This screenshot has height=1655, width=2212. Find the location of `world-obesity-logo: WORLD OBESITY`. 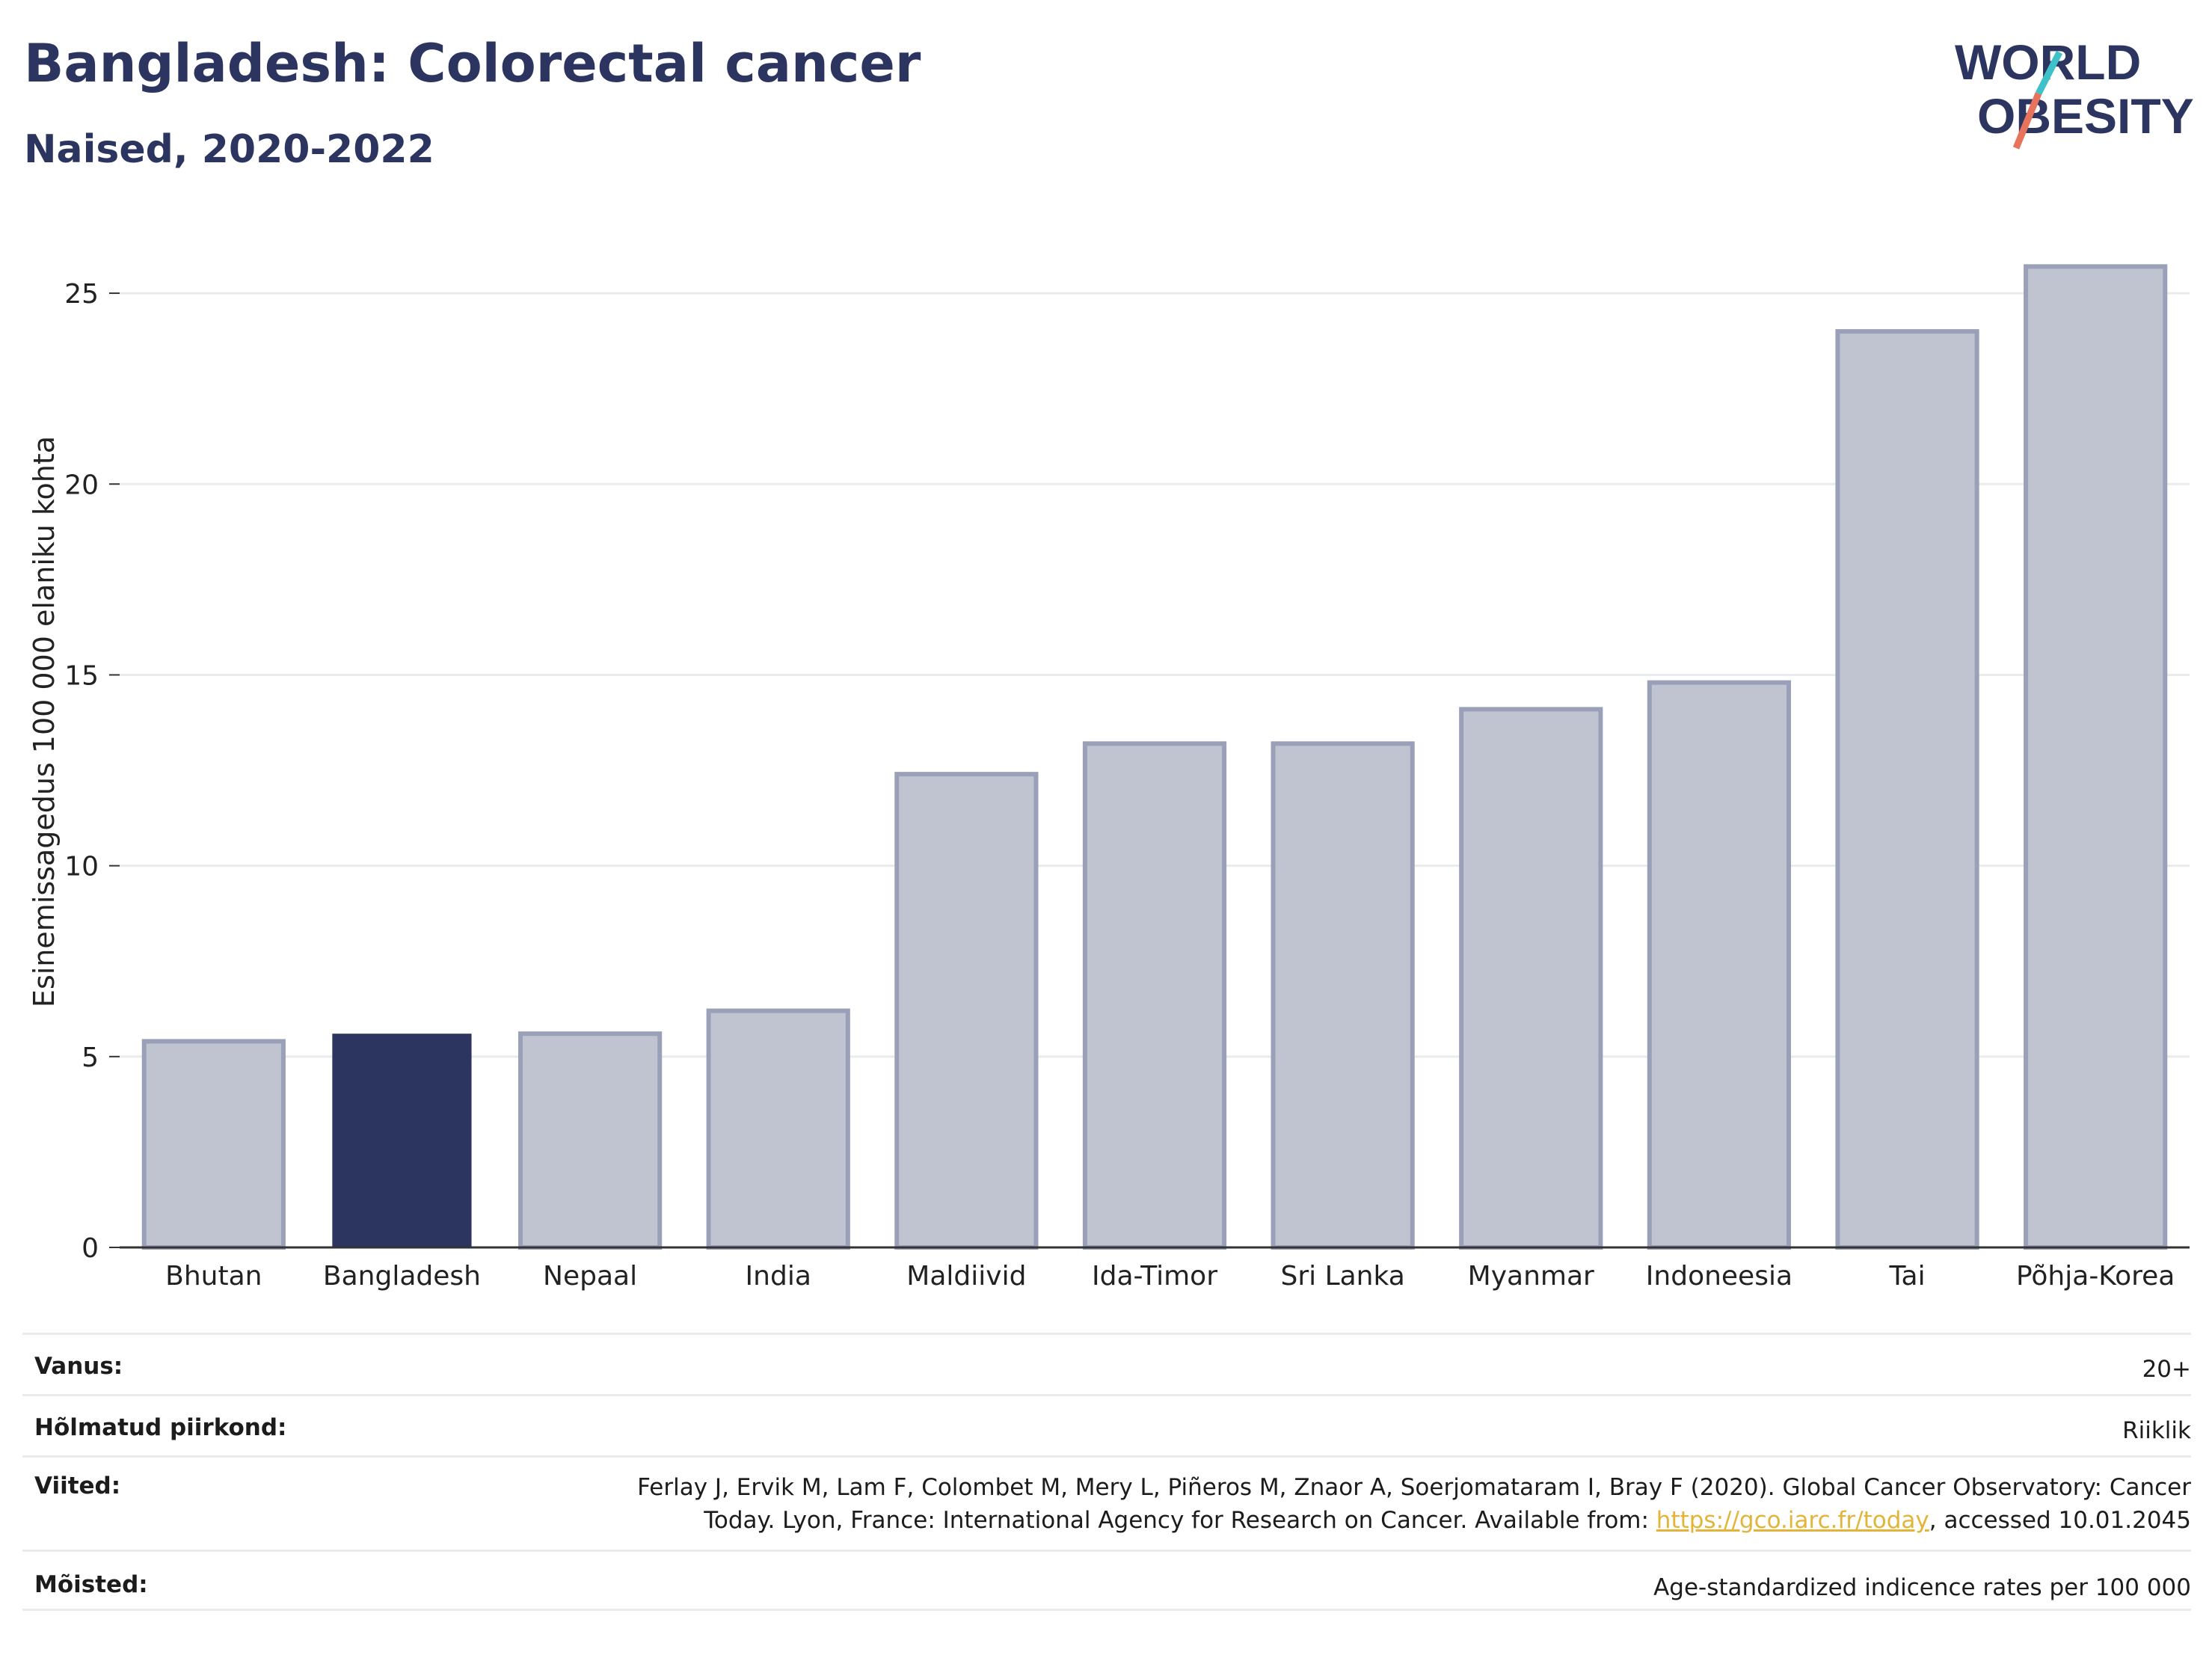

world-obesity-logo: WORLD OBESITY is located at coordinates (2074, 92).